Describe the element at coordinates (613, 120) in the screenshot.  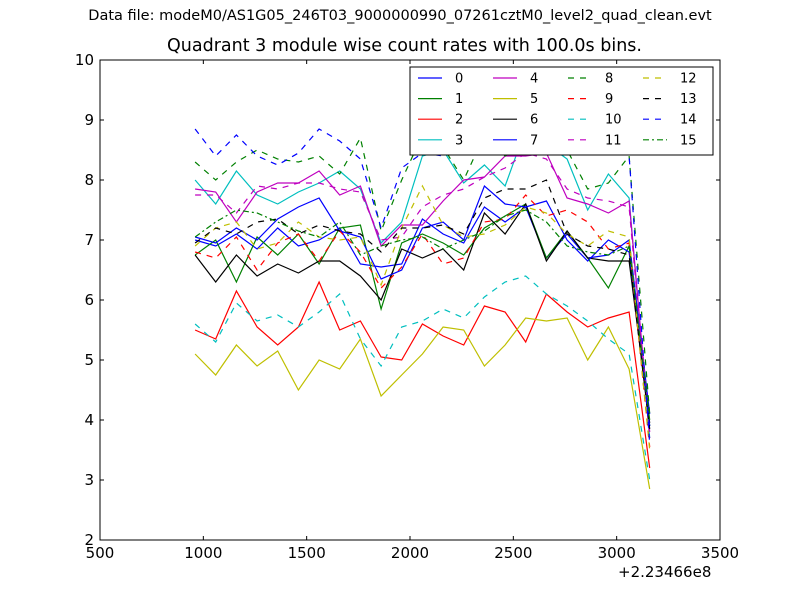
I see `legend-label-10: 10` at that location.